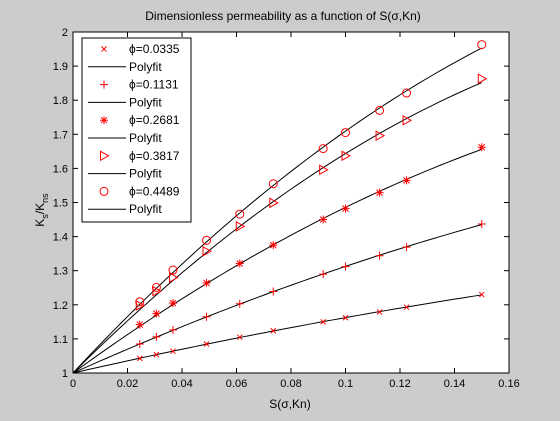 Image resolution: width=560 pixels, height=421 pixels. I want to click on y-tick-label: 1.3, so click(60, 272).